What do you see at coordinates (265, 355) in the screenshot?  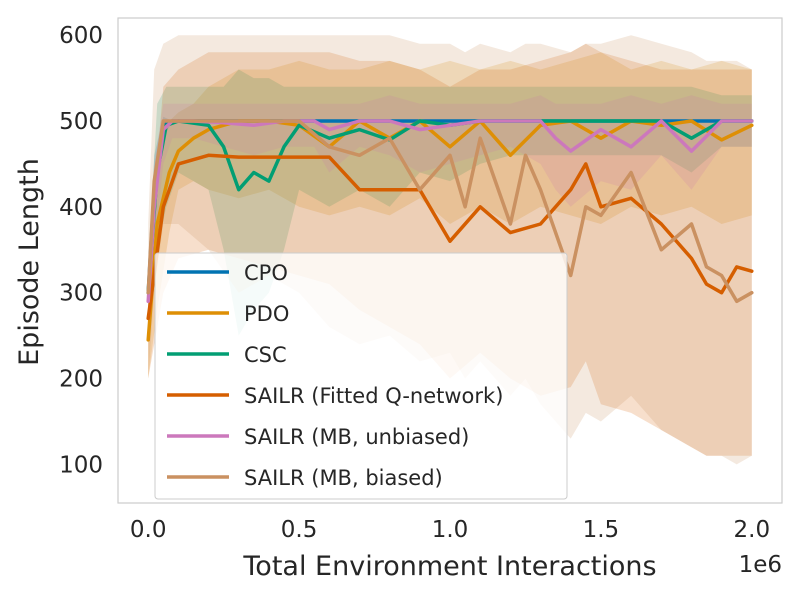 I see `legend-label: CSC` at bounding box center [265, 355].